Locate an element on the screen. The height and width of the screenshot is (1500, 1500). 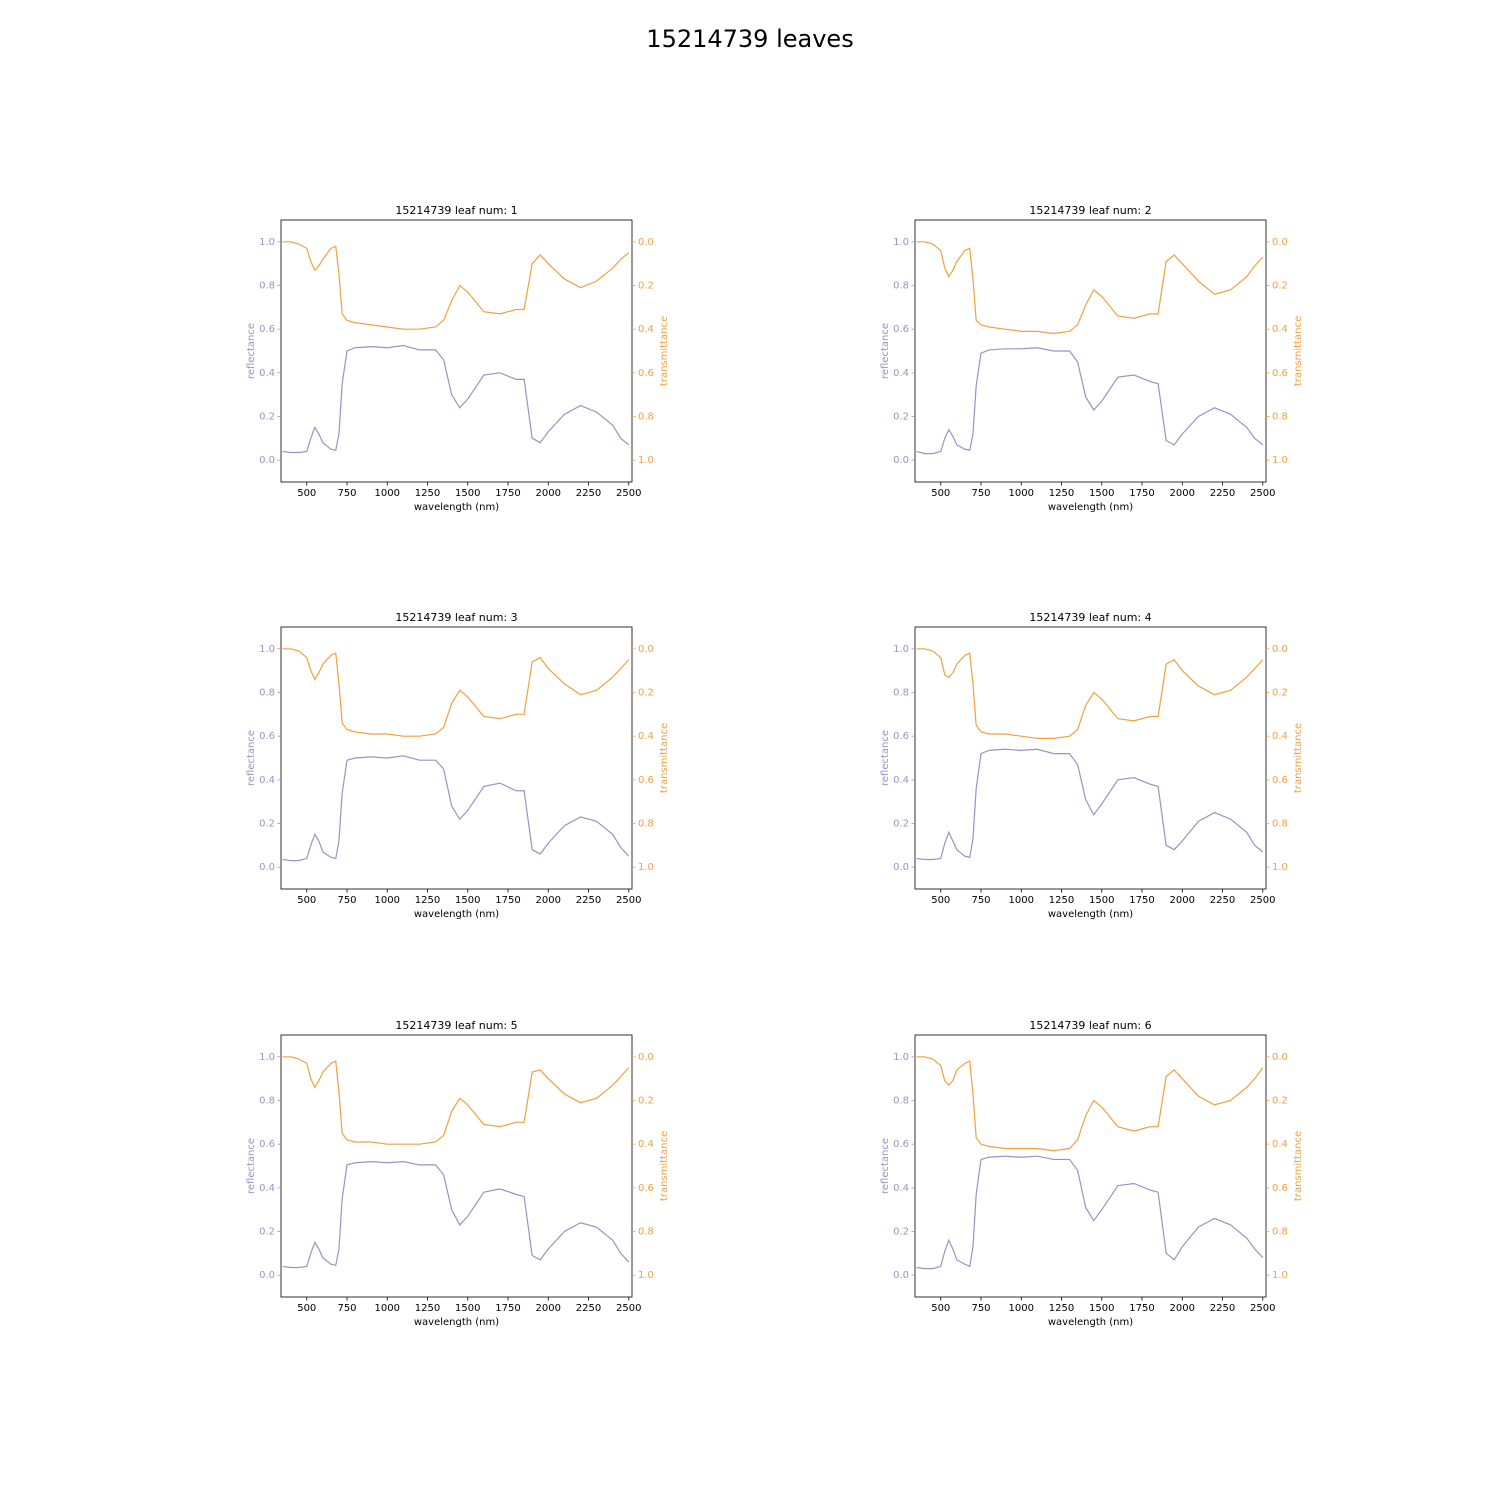
chart-title: 15214739 leaf num: 1 is located at coordinates (456, 210).